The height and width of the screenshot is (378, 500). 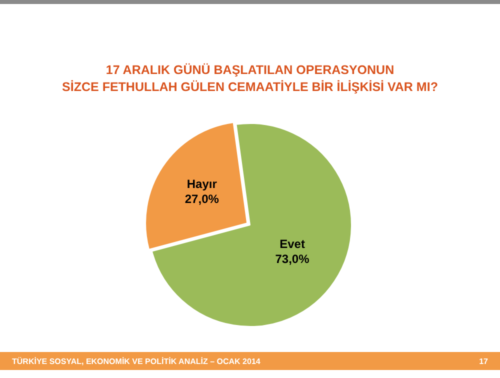 I want to click on slice-label: Hayır, so click(x=202, y=184).